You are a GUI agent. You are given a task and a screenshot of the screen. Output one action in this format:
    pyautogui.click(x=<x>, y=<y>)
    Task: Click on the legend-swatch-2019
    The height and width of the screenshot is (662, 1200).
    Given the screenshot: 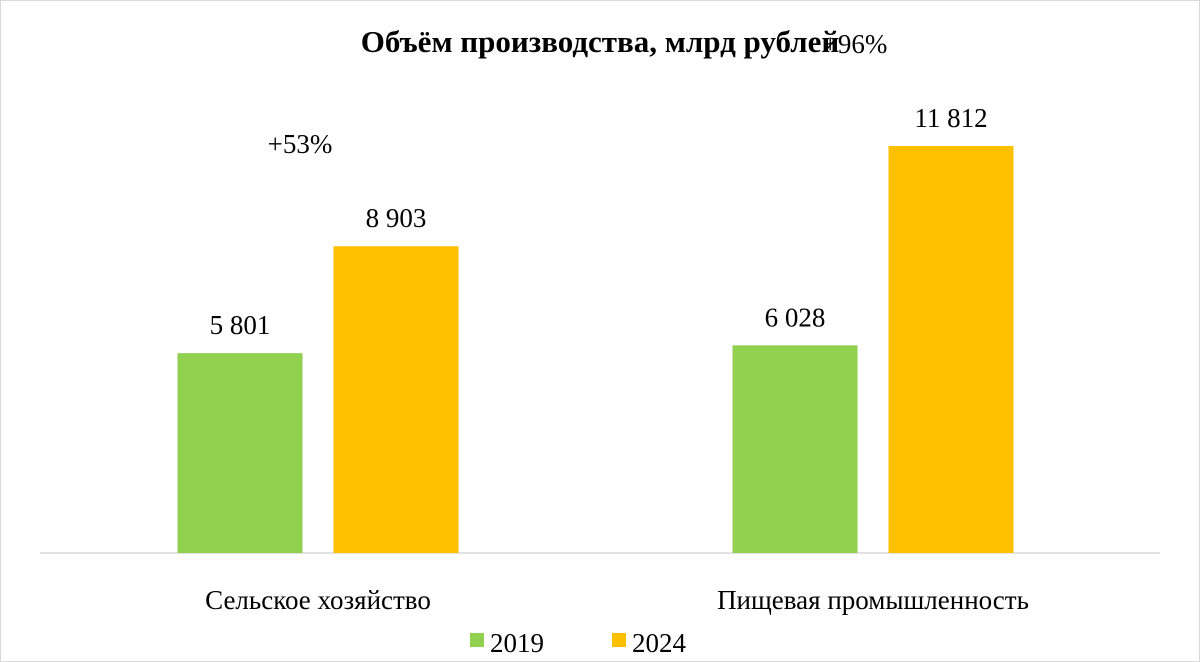 What is the action you would take?
    pyautogui.click(x=477, y=640)
    